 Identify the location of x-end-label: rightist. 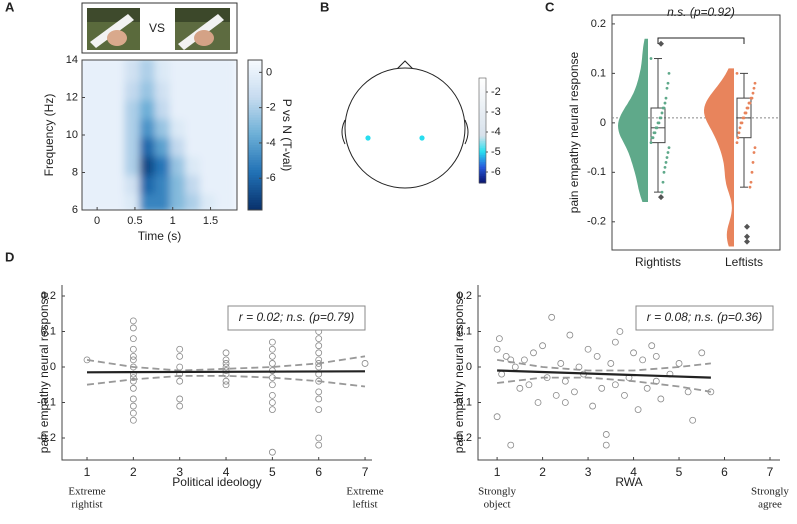
(86, 505).